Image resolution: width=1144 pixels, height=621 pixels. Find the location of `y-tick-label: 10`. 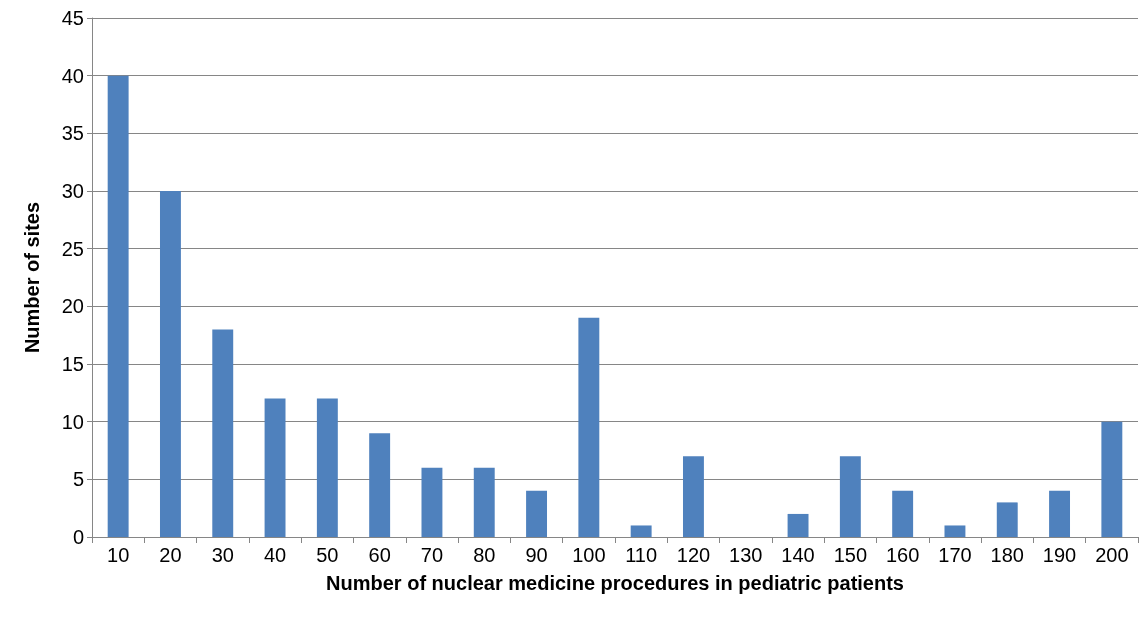

y-tick-label: 10 is located at coordinates (72, 421).